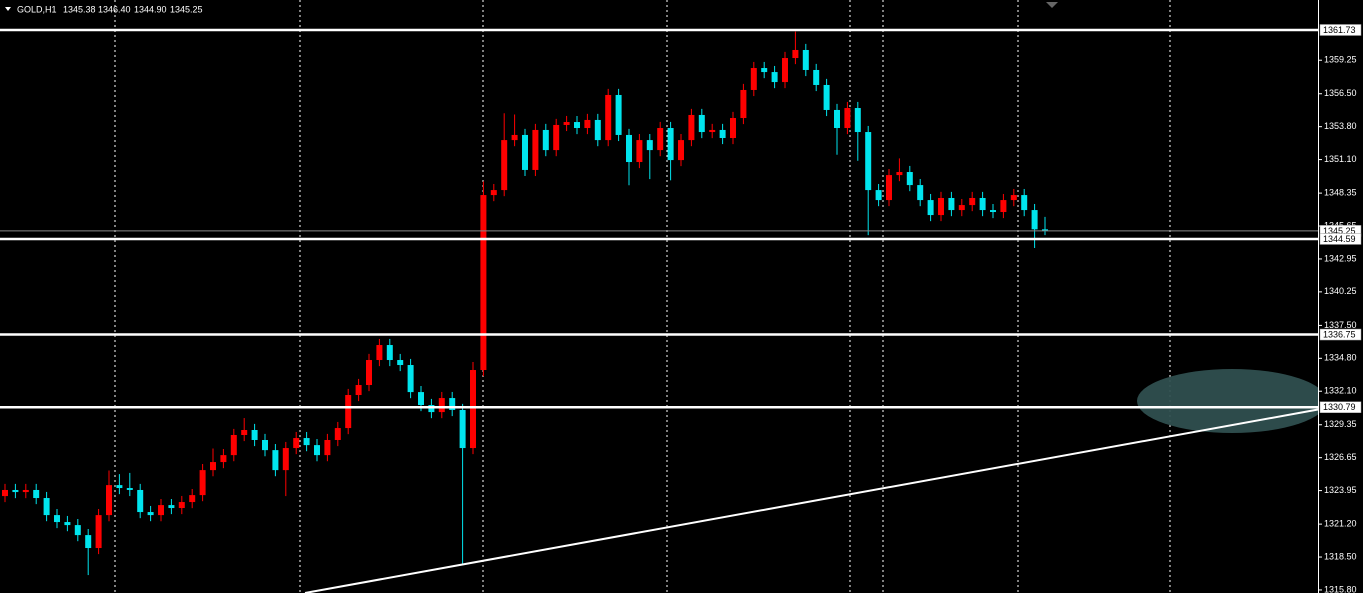 This screenshot has width=1363, height=593. What do you see at coordinates (37, 9) in the screenshot?
I see `symbol: GOLD,H1` at bounding box center [37, 9].